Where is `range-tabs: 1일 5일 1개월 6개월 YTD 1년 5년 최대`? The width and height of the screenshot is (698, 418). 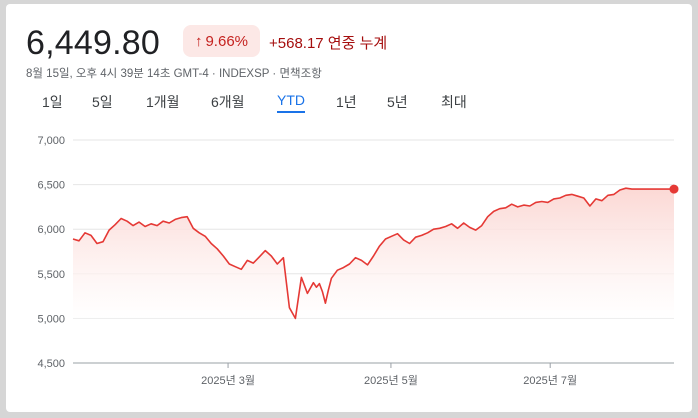 range-tabs: 1일 5일 1개월 6개월 YTD 1년 5년 최대 is located at coordinates (349, 102).